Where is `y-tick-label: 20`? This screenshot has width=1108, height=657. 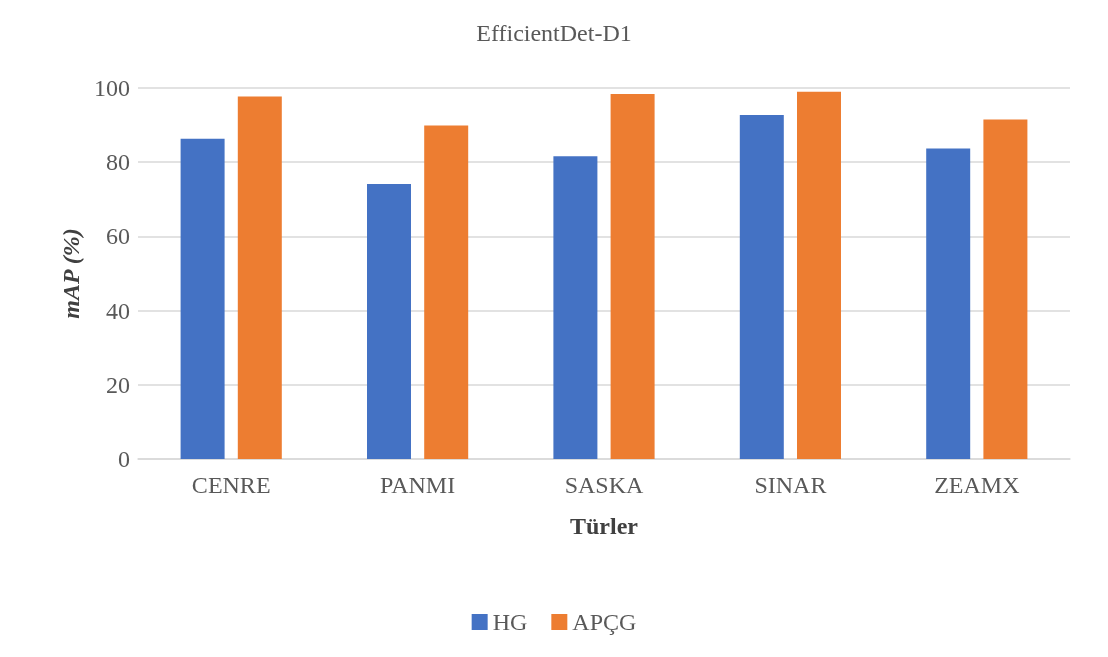
y-tick-label: 20 is located at coordinates (118, 384).